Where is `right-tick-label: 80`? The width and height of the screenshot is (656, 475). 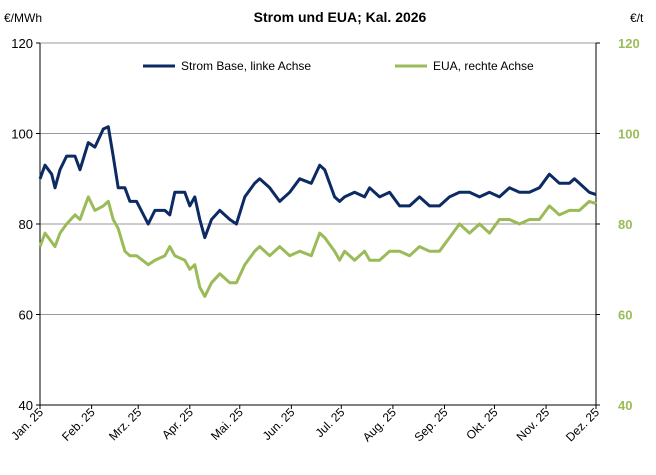
right-tick-label: 80 is located at coordinates (625, 224).